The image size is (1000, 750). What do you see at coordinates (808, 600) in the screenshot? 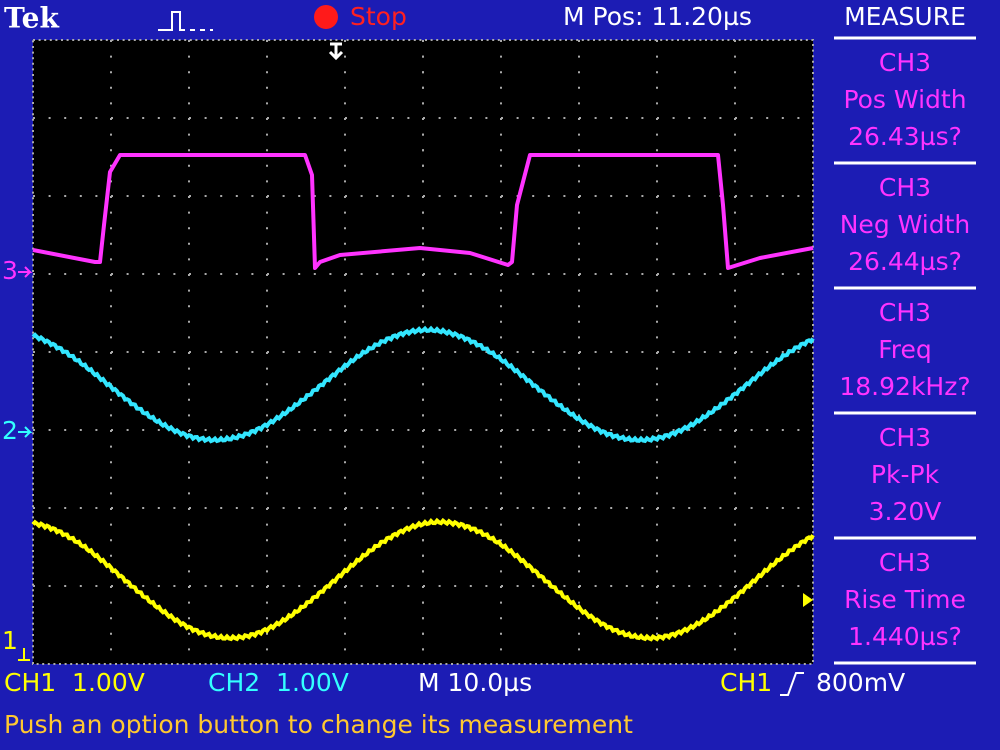
I see `trigger-level-marker` at bounding box center [808, 600].